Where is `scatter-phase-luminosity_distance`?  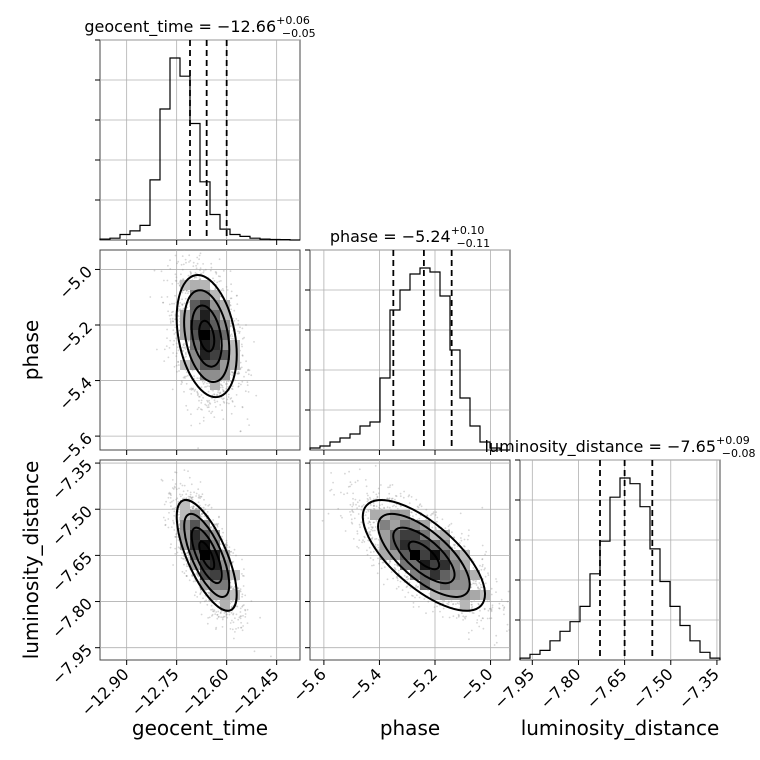 scatter-phase-luminosity_distance is located at coordinates (415, 559).